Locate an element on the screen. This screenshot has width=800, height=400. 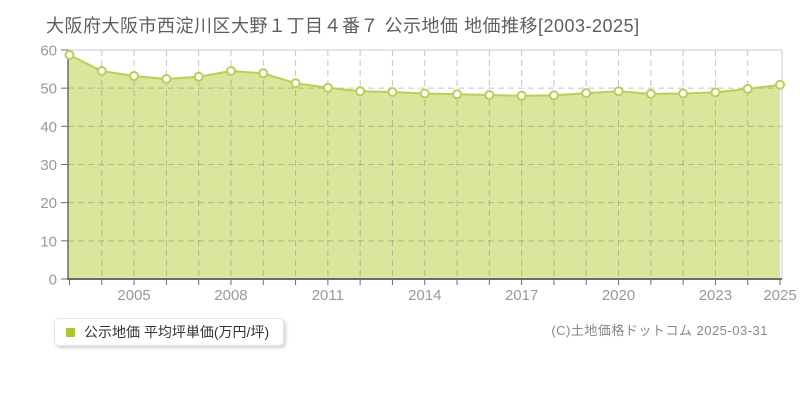
legend: 公示地価 平均坪単価(万円/坪) is located at coordinates (169, 332).